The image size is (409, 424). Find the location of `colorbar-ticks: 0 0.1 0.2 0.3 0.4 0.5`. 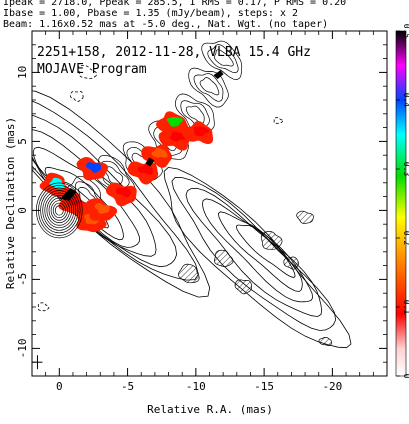

colorbar-ticks: 0 0.1 0.2 0.3 0.4 0.5 is located at coordinates (402, 201).